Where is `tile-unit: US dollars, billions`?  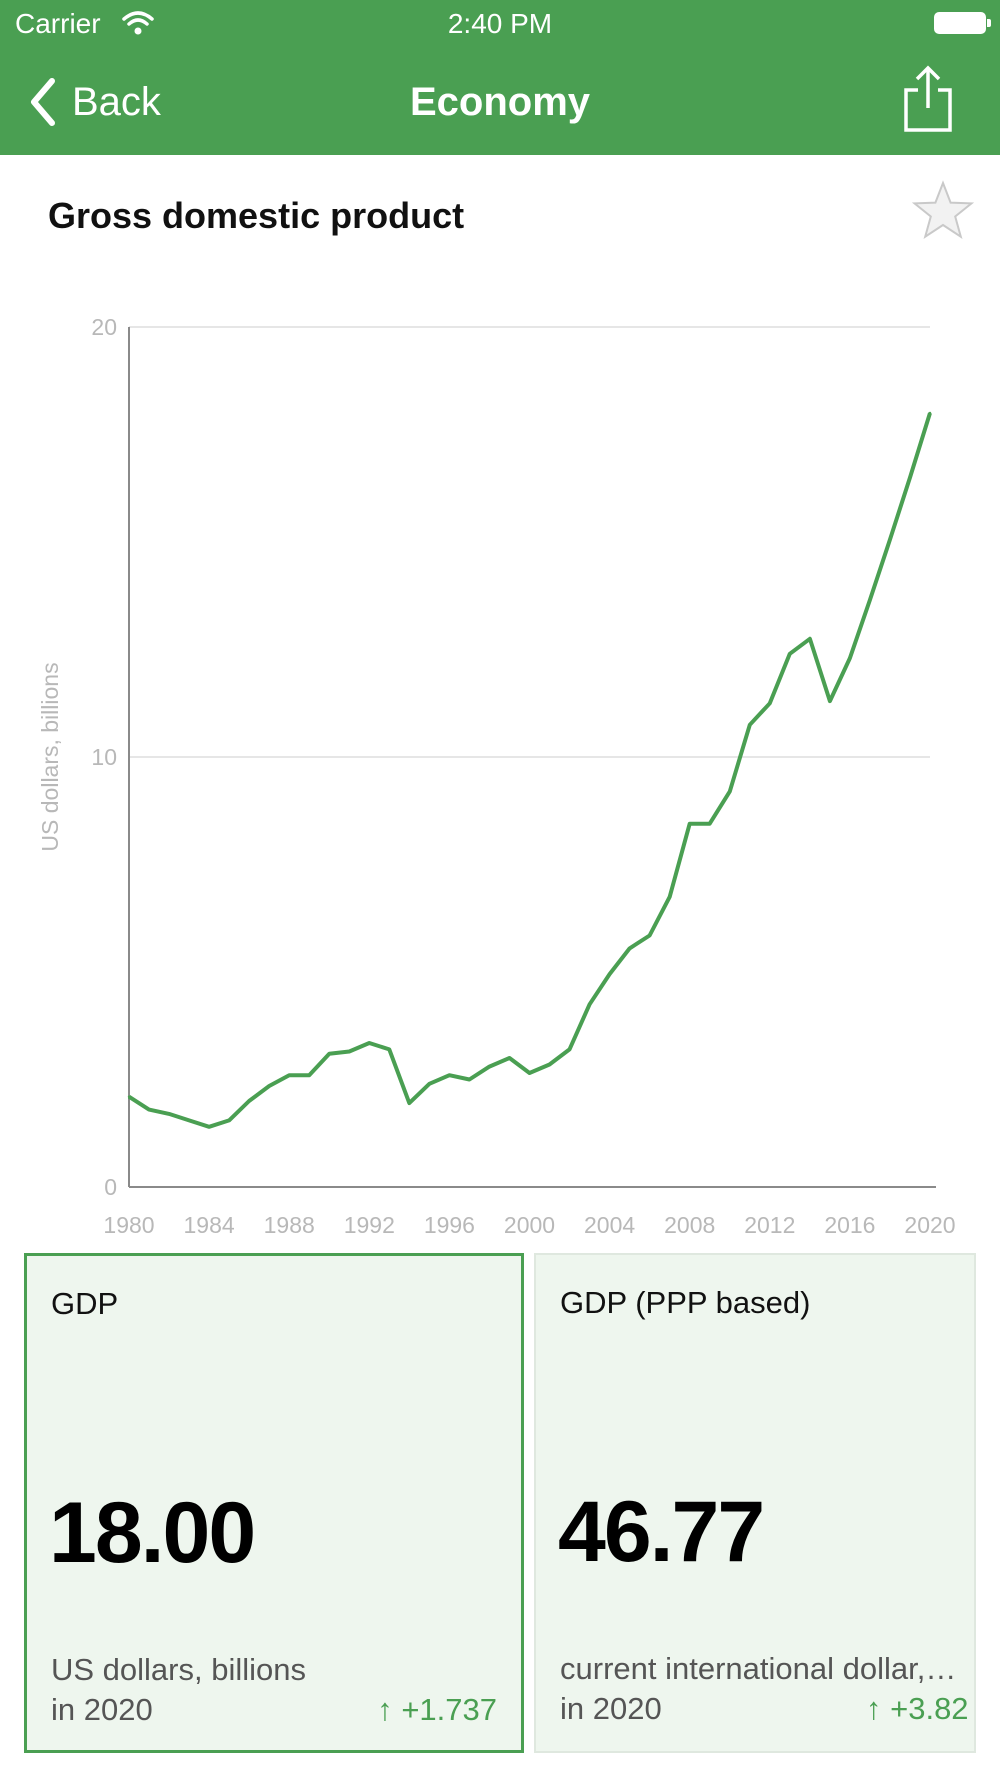
tile-unit: US dollars, billions is located at coordinates (178, 1669).